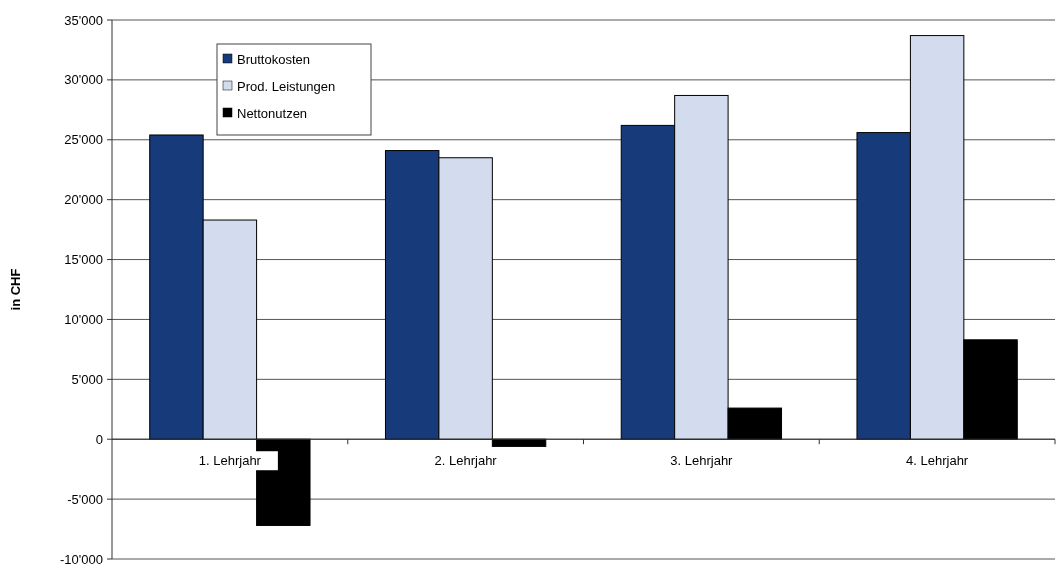 The height and width of the screenshot is (569, 1061). Describe the element at coordinates (937, 461) in the screenshot. I see `x-tick-label: 4. Lehrjahr` at that location.